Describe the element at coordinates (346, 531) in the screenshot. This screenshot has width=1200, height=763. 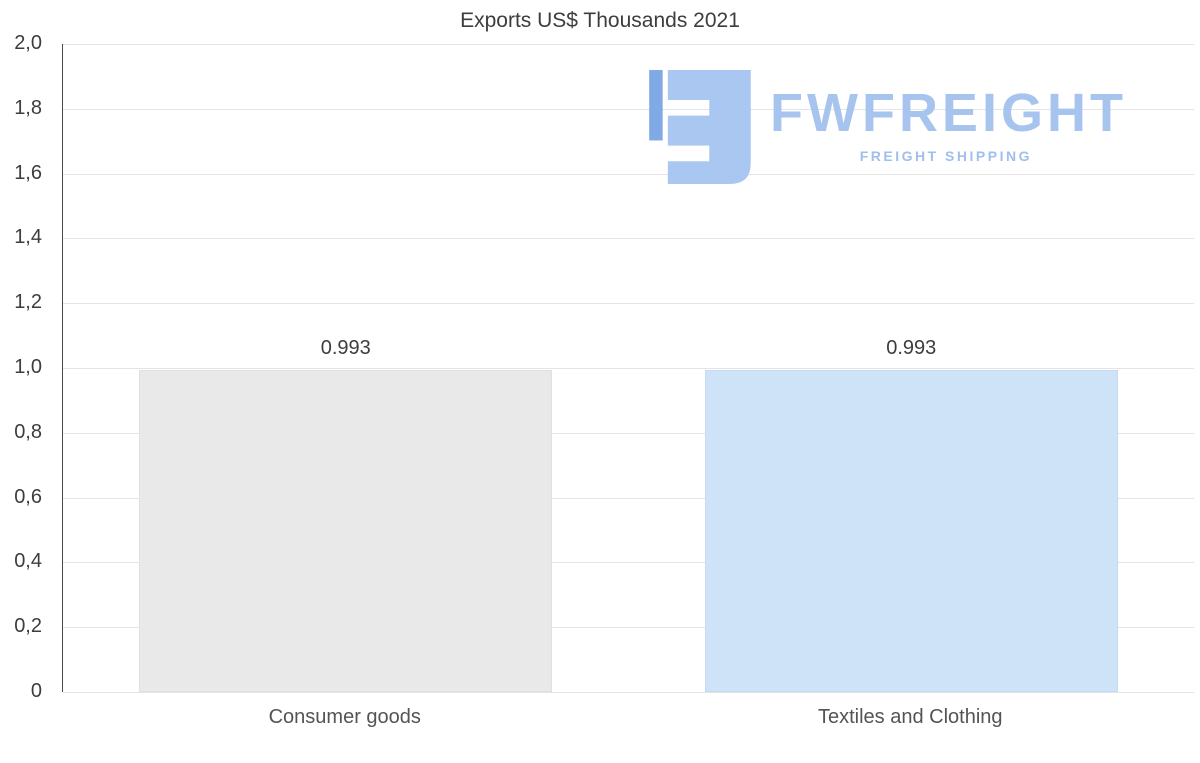
I see `bar-consumer-goods` at that location.